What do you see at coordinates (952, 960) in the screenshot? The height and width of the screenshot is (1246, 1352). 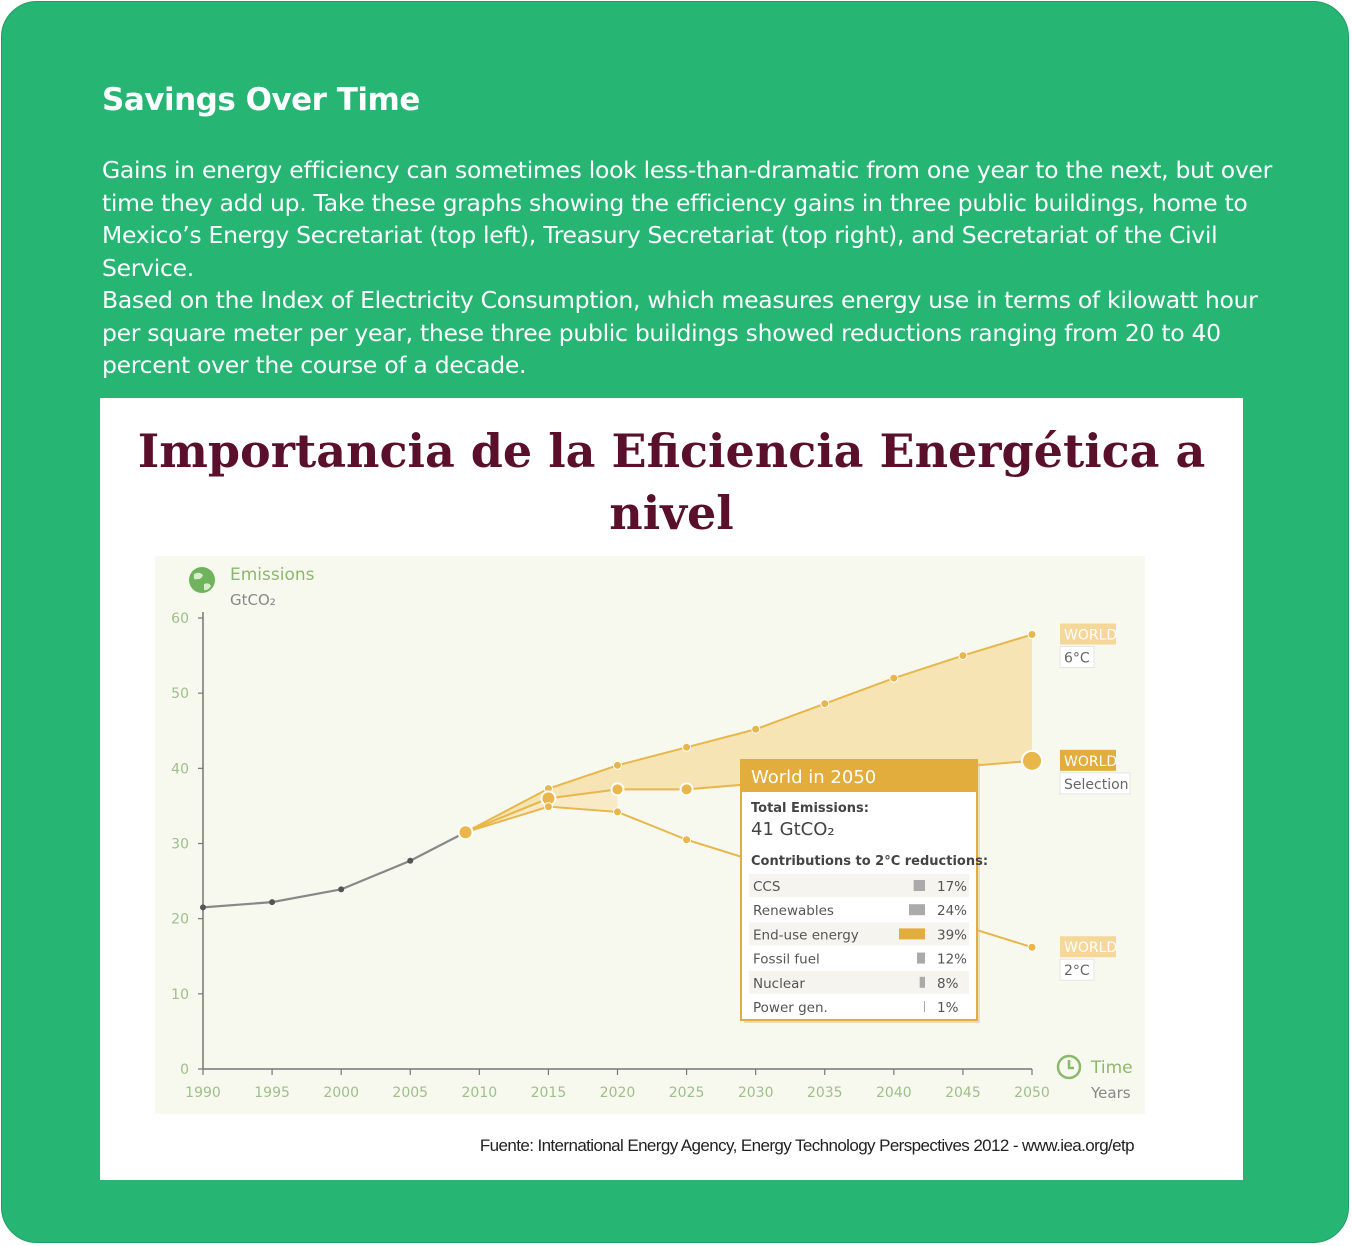 I see `tooltip-row-pct: 12%` at bounding box center [952, 960].